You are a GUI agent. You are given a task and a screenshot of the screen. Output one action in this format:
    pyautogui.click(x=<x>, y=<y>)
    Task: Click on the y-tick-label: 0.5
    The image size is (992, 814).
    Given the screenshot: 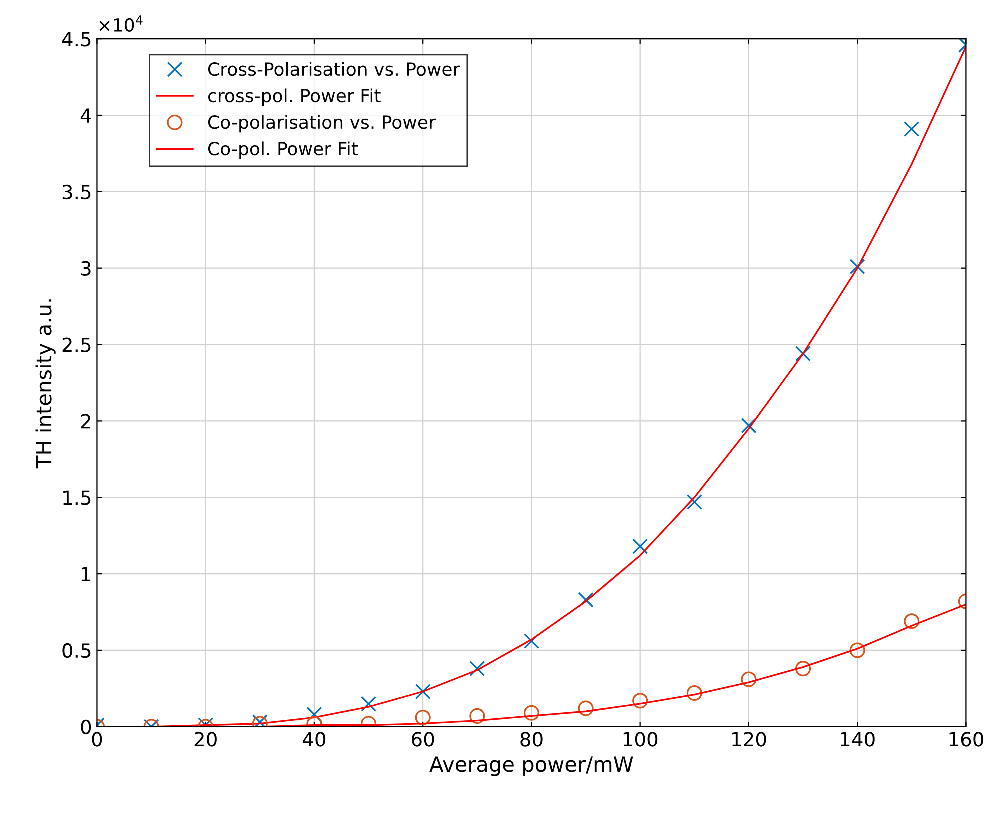 What is the action you would take?
    pyautogui.click(x=76, y=650)
    